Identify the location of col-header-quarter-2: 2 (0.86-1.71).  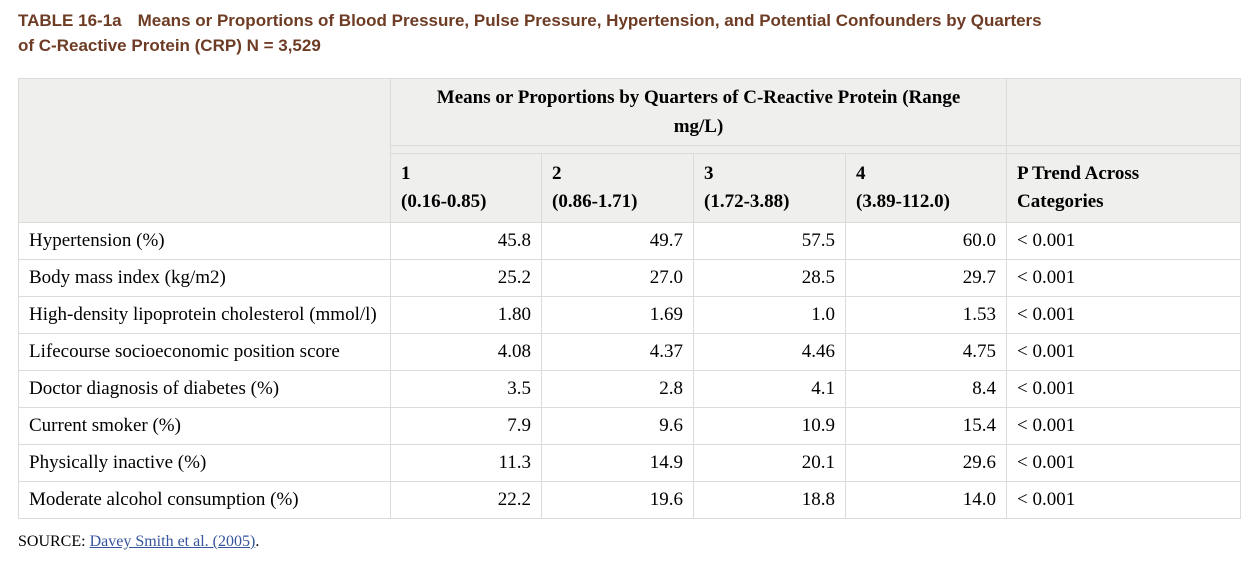
(617, 188).